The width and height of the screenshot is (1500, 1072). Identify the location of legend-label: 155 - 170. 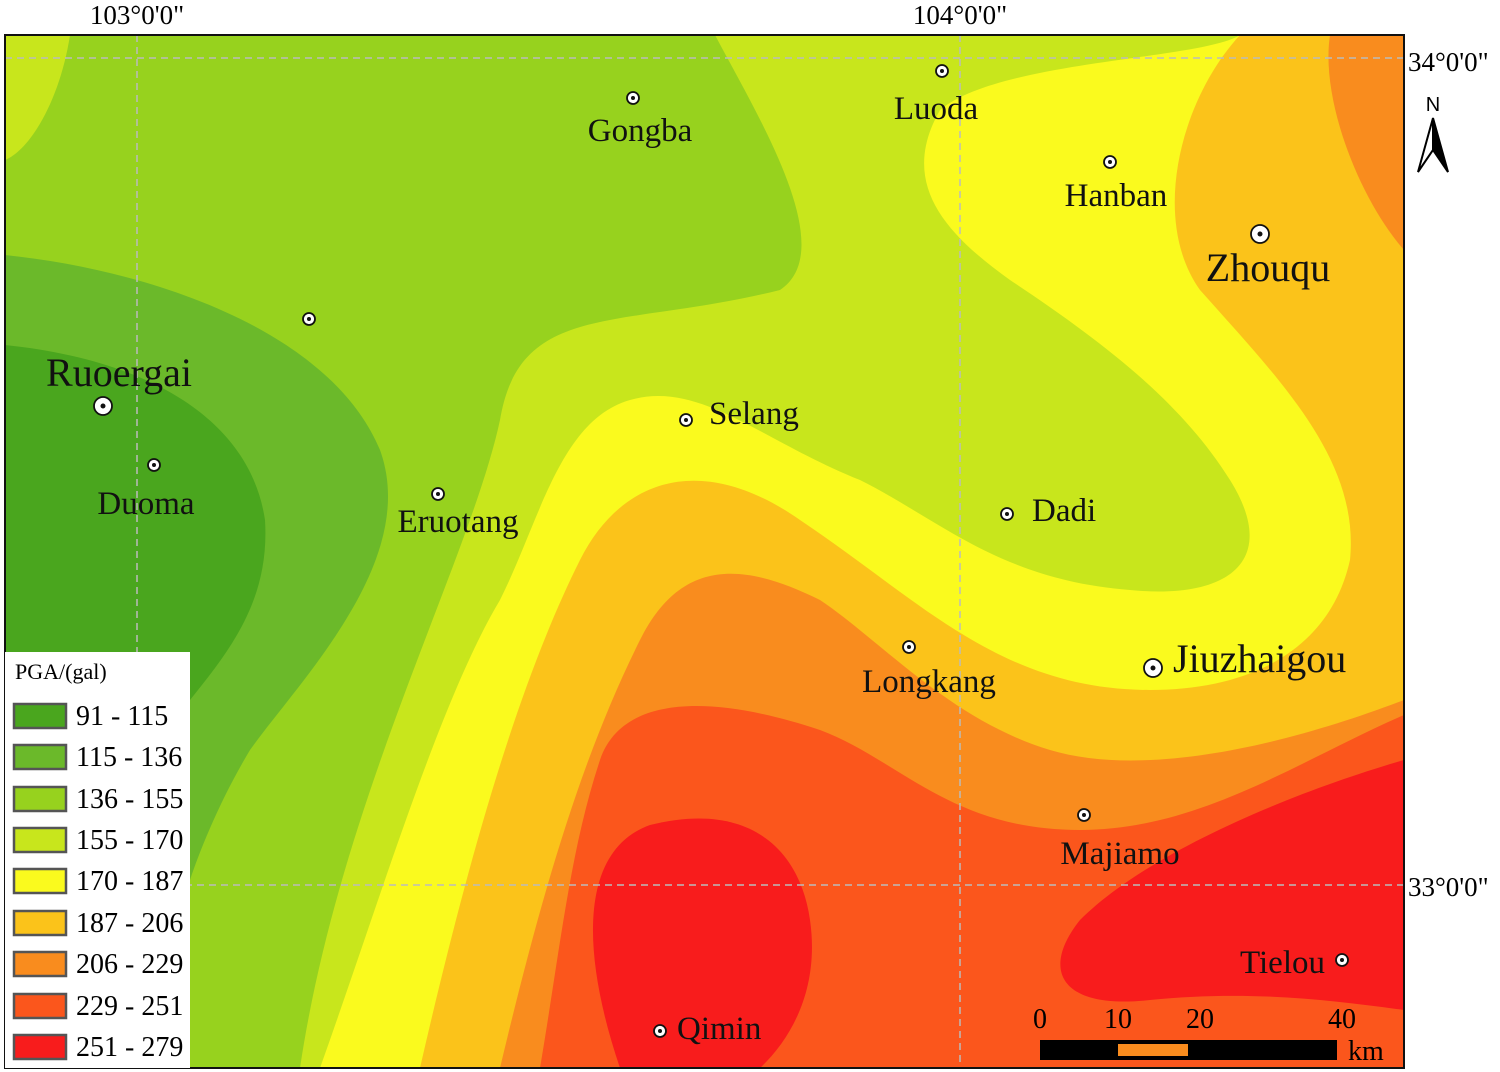
(129, 840).